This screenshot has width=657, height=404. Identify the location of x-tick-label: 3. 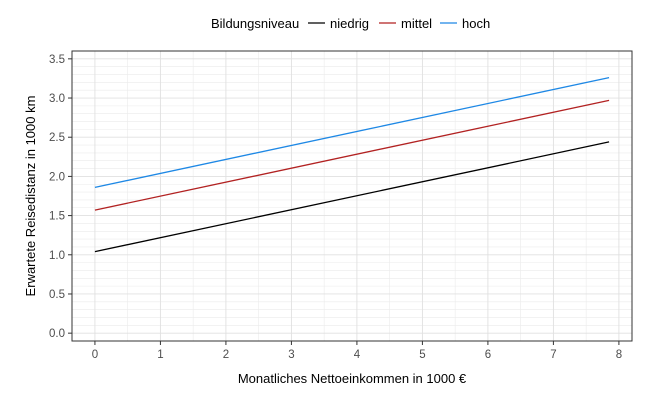
(291, 355).